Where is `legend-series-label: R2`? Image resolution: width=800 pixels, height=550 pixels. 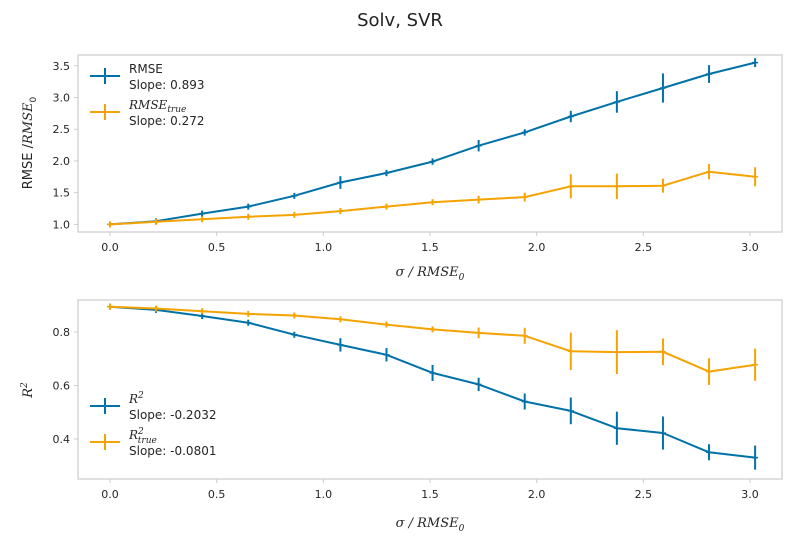 legend-series-label: R2 is located at coordinates (136, 398).